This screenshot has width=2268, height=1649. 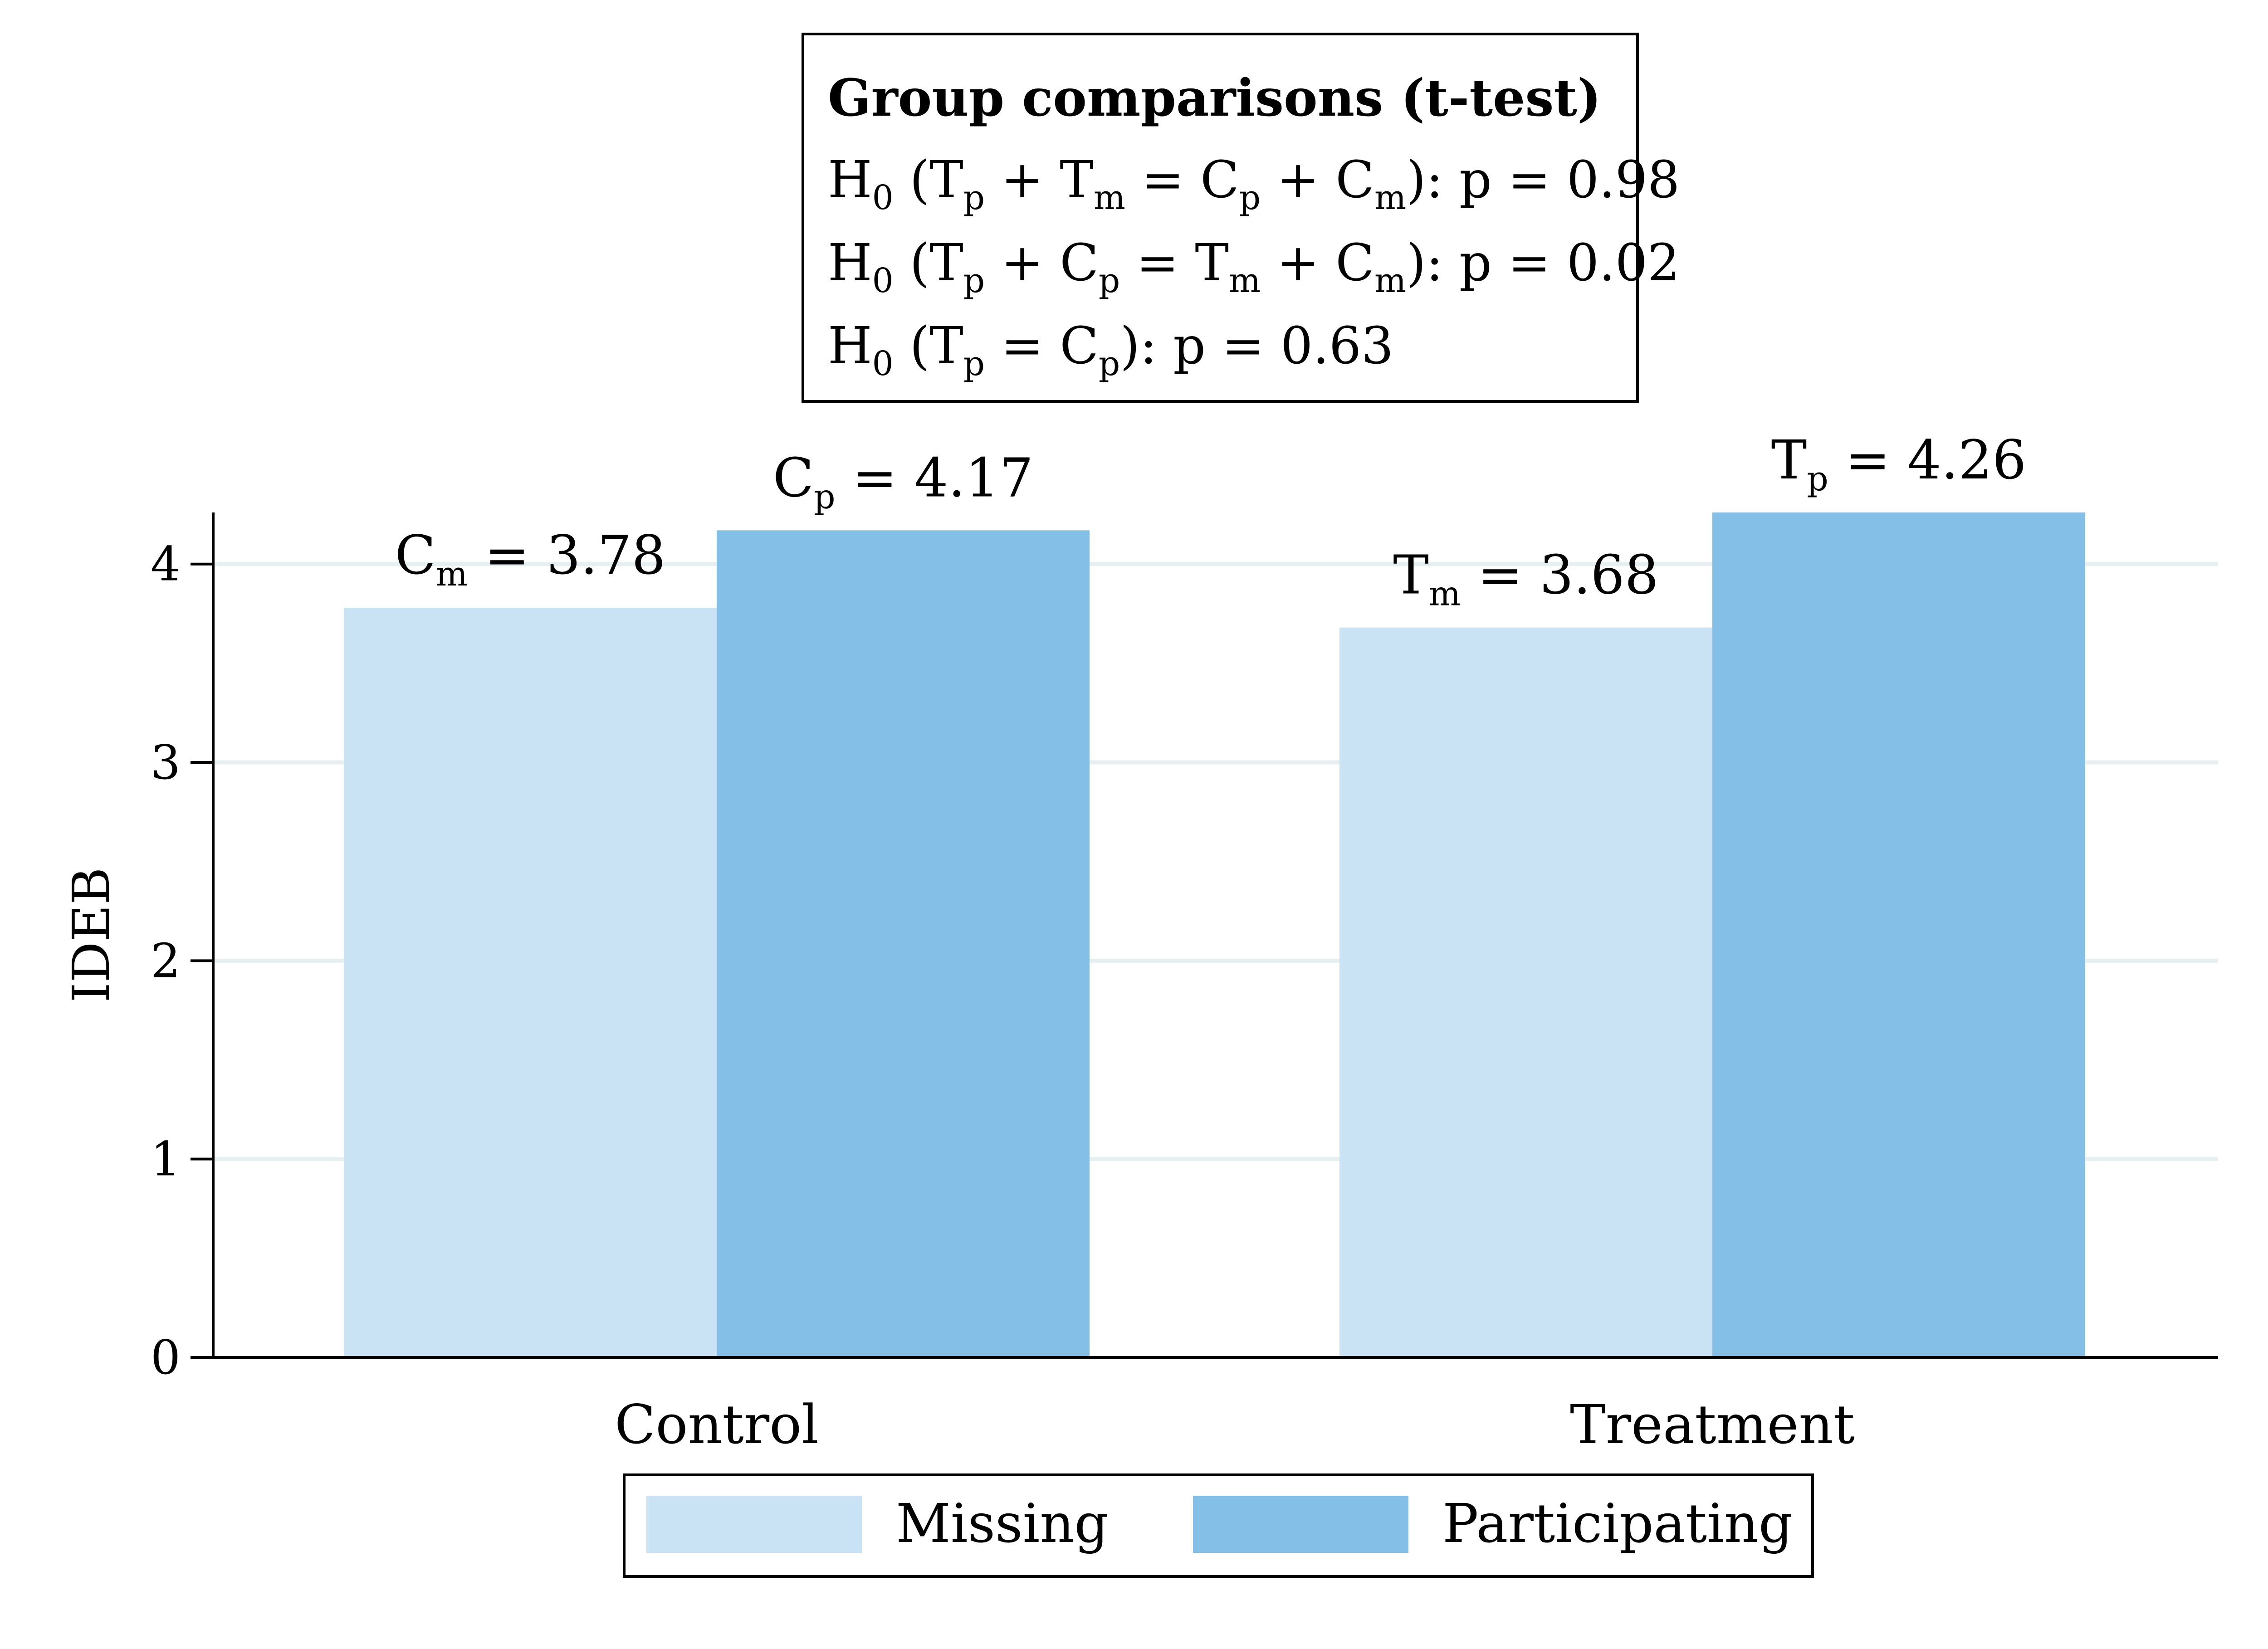 I want to click on legend: Missing Participating, so click(x=1218, y=1525).